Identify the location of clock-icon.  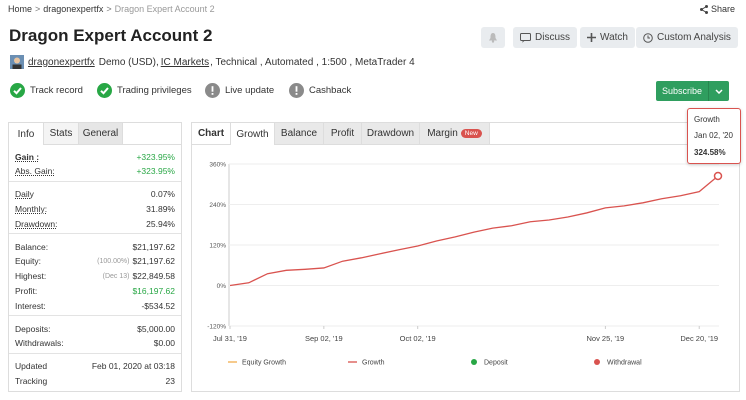
(648, 37).